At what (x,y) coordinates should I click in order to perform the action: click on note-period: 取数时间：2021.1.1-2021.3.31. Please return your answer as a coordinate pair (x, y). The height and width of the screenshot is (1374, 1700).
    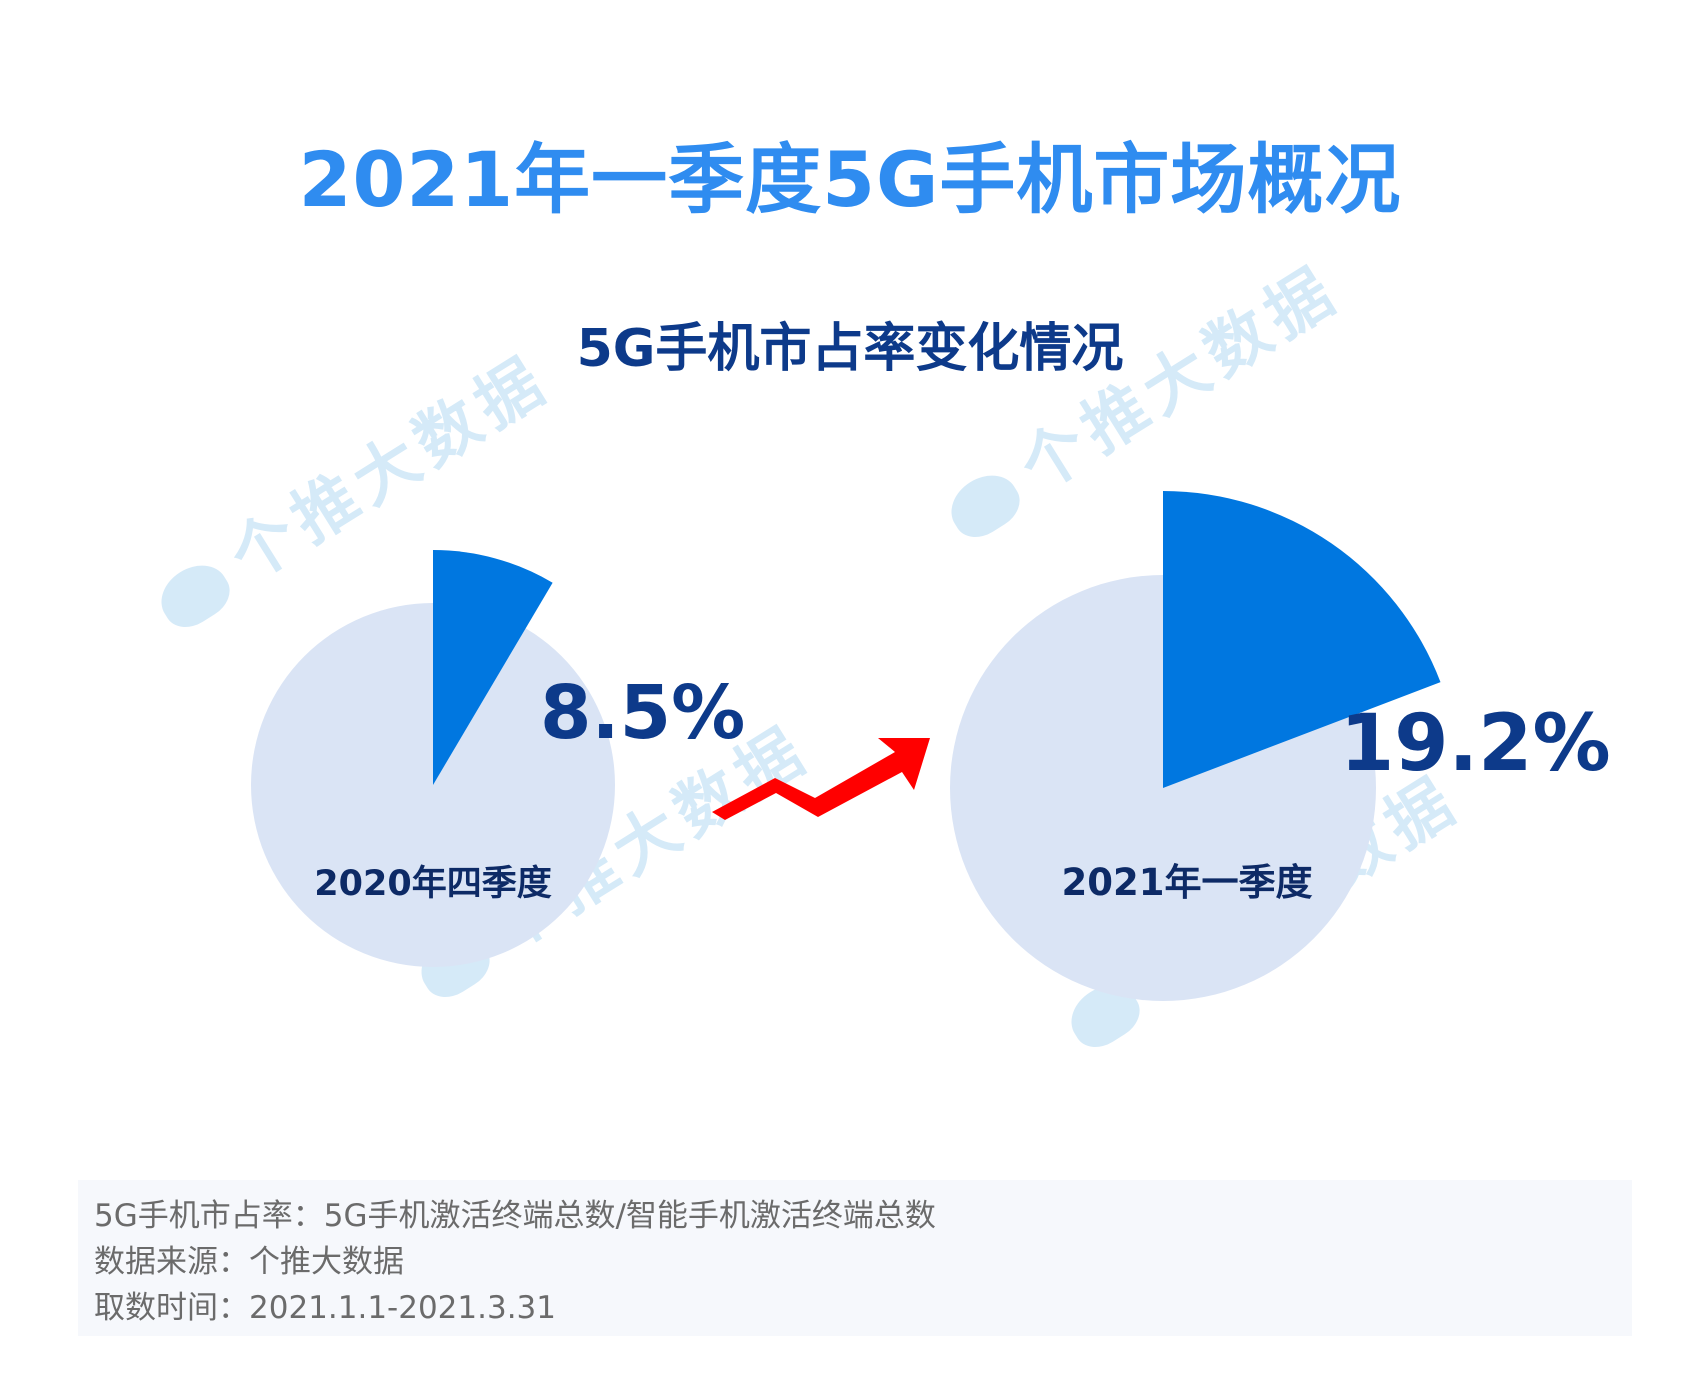
    Looking at the image, I should click on (325, 1308).